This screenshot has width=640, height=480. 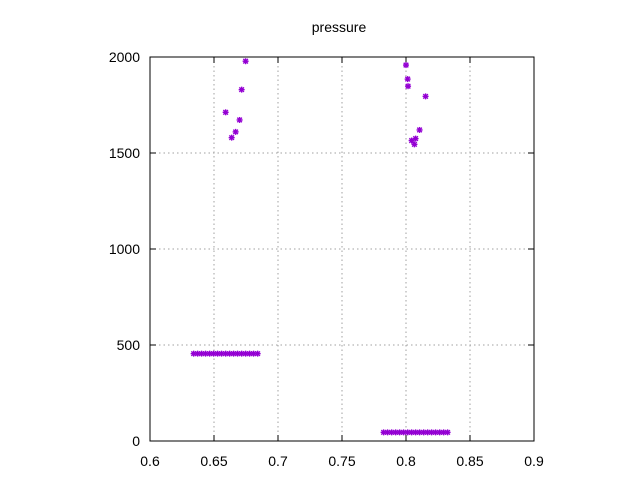 I want to click on x-tick-label: 0.75, so click(x=341, y=461).